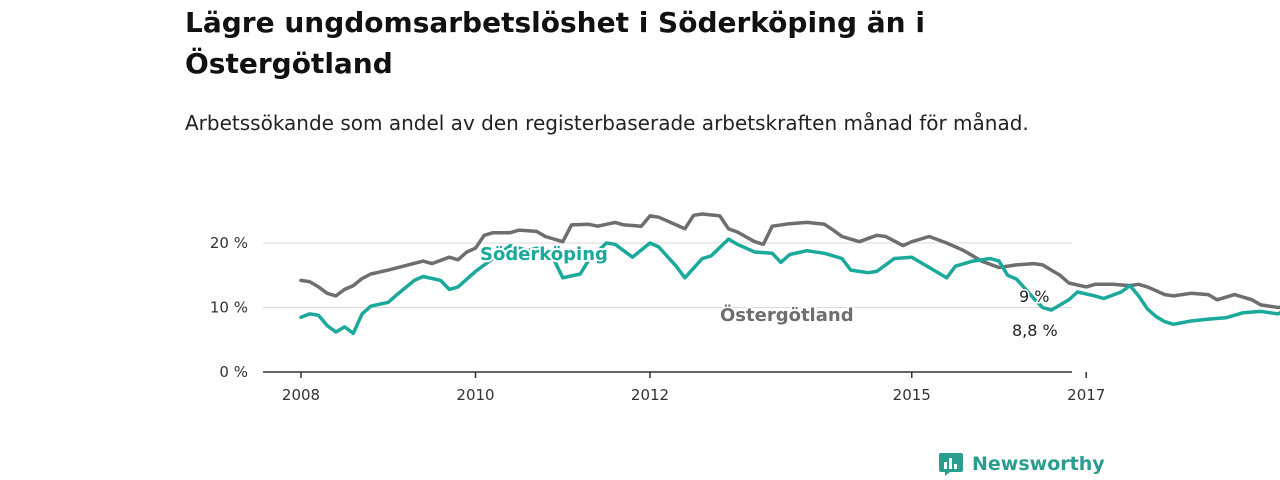  I want to click on grid-lines, so click(667, 275).